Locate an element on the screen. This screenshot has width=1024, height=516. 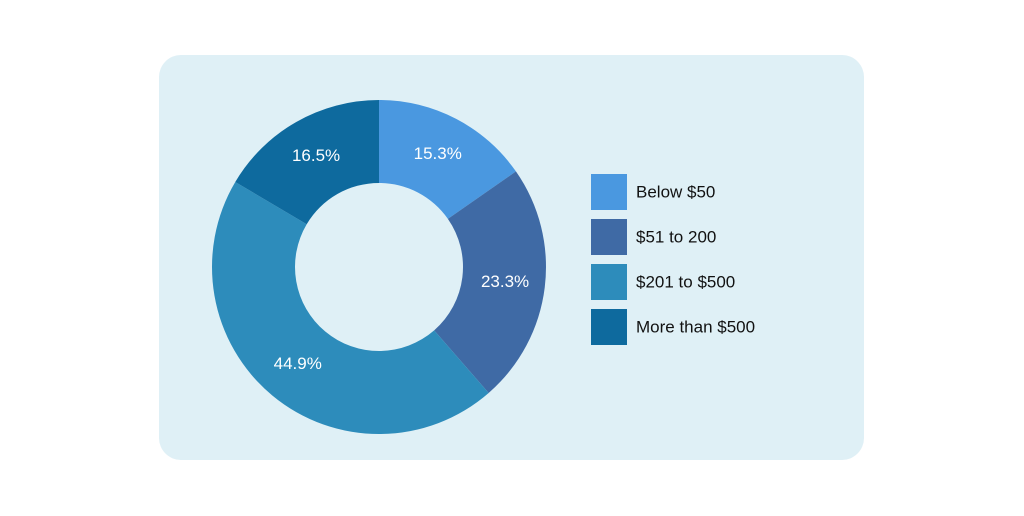
data-label: 15.3% is located at coordinates (438, 153).